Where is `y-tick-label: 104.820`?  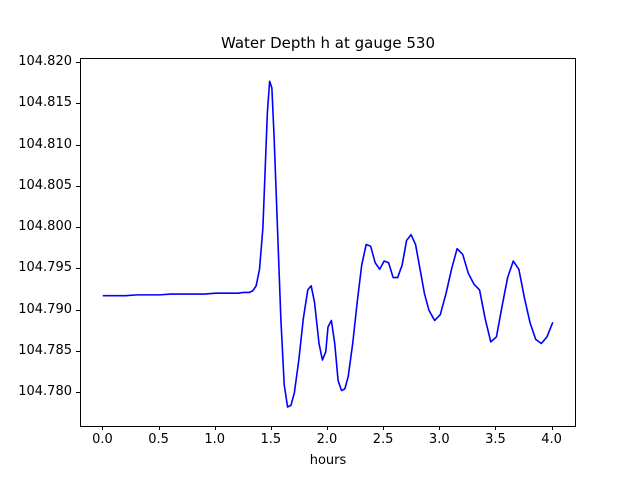
y-tick-label: 104.820 is located at coordinates (45, 62).